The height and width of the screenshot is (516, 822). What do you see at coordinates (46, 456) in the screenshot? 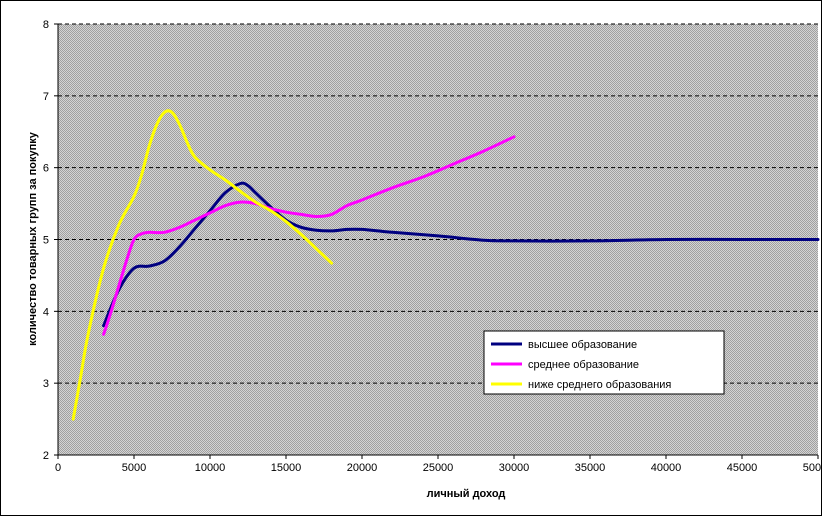
I see `y-tick-label: 2` at bounding box center [46, 456].